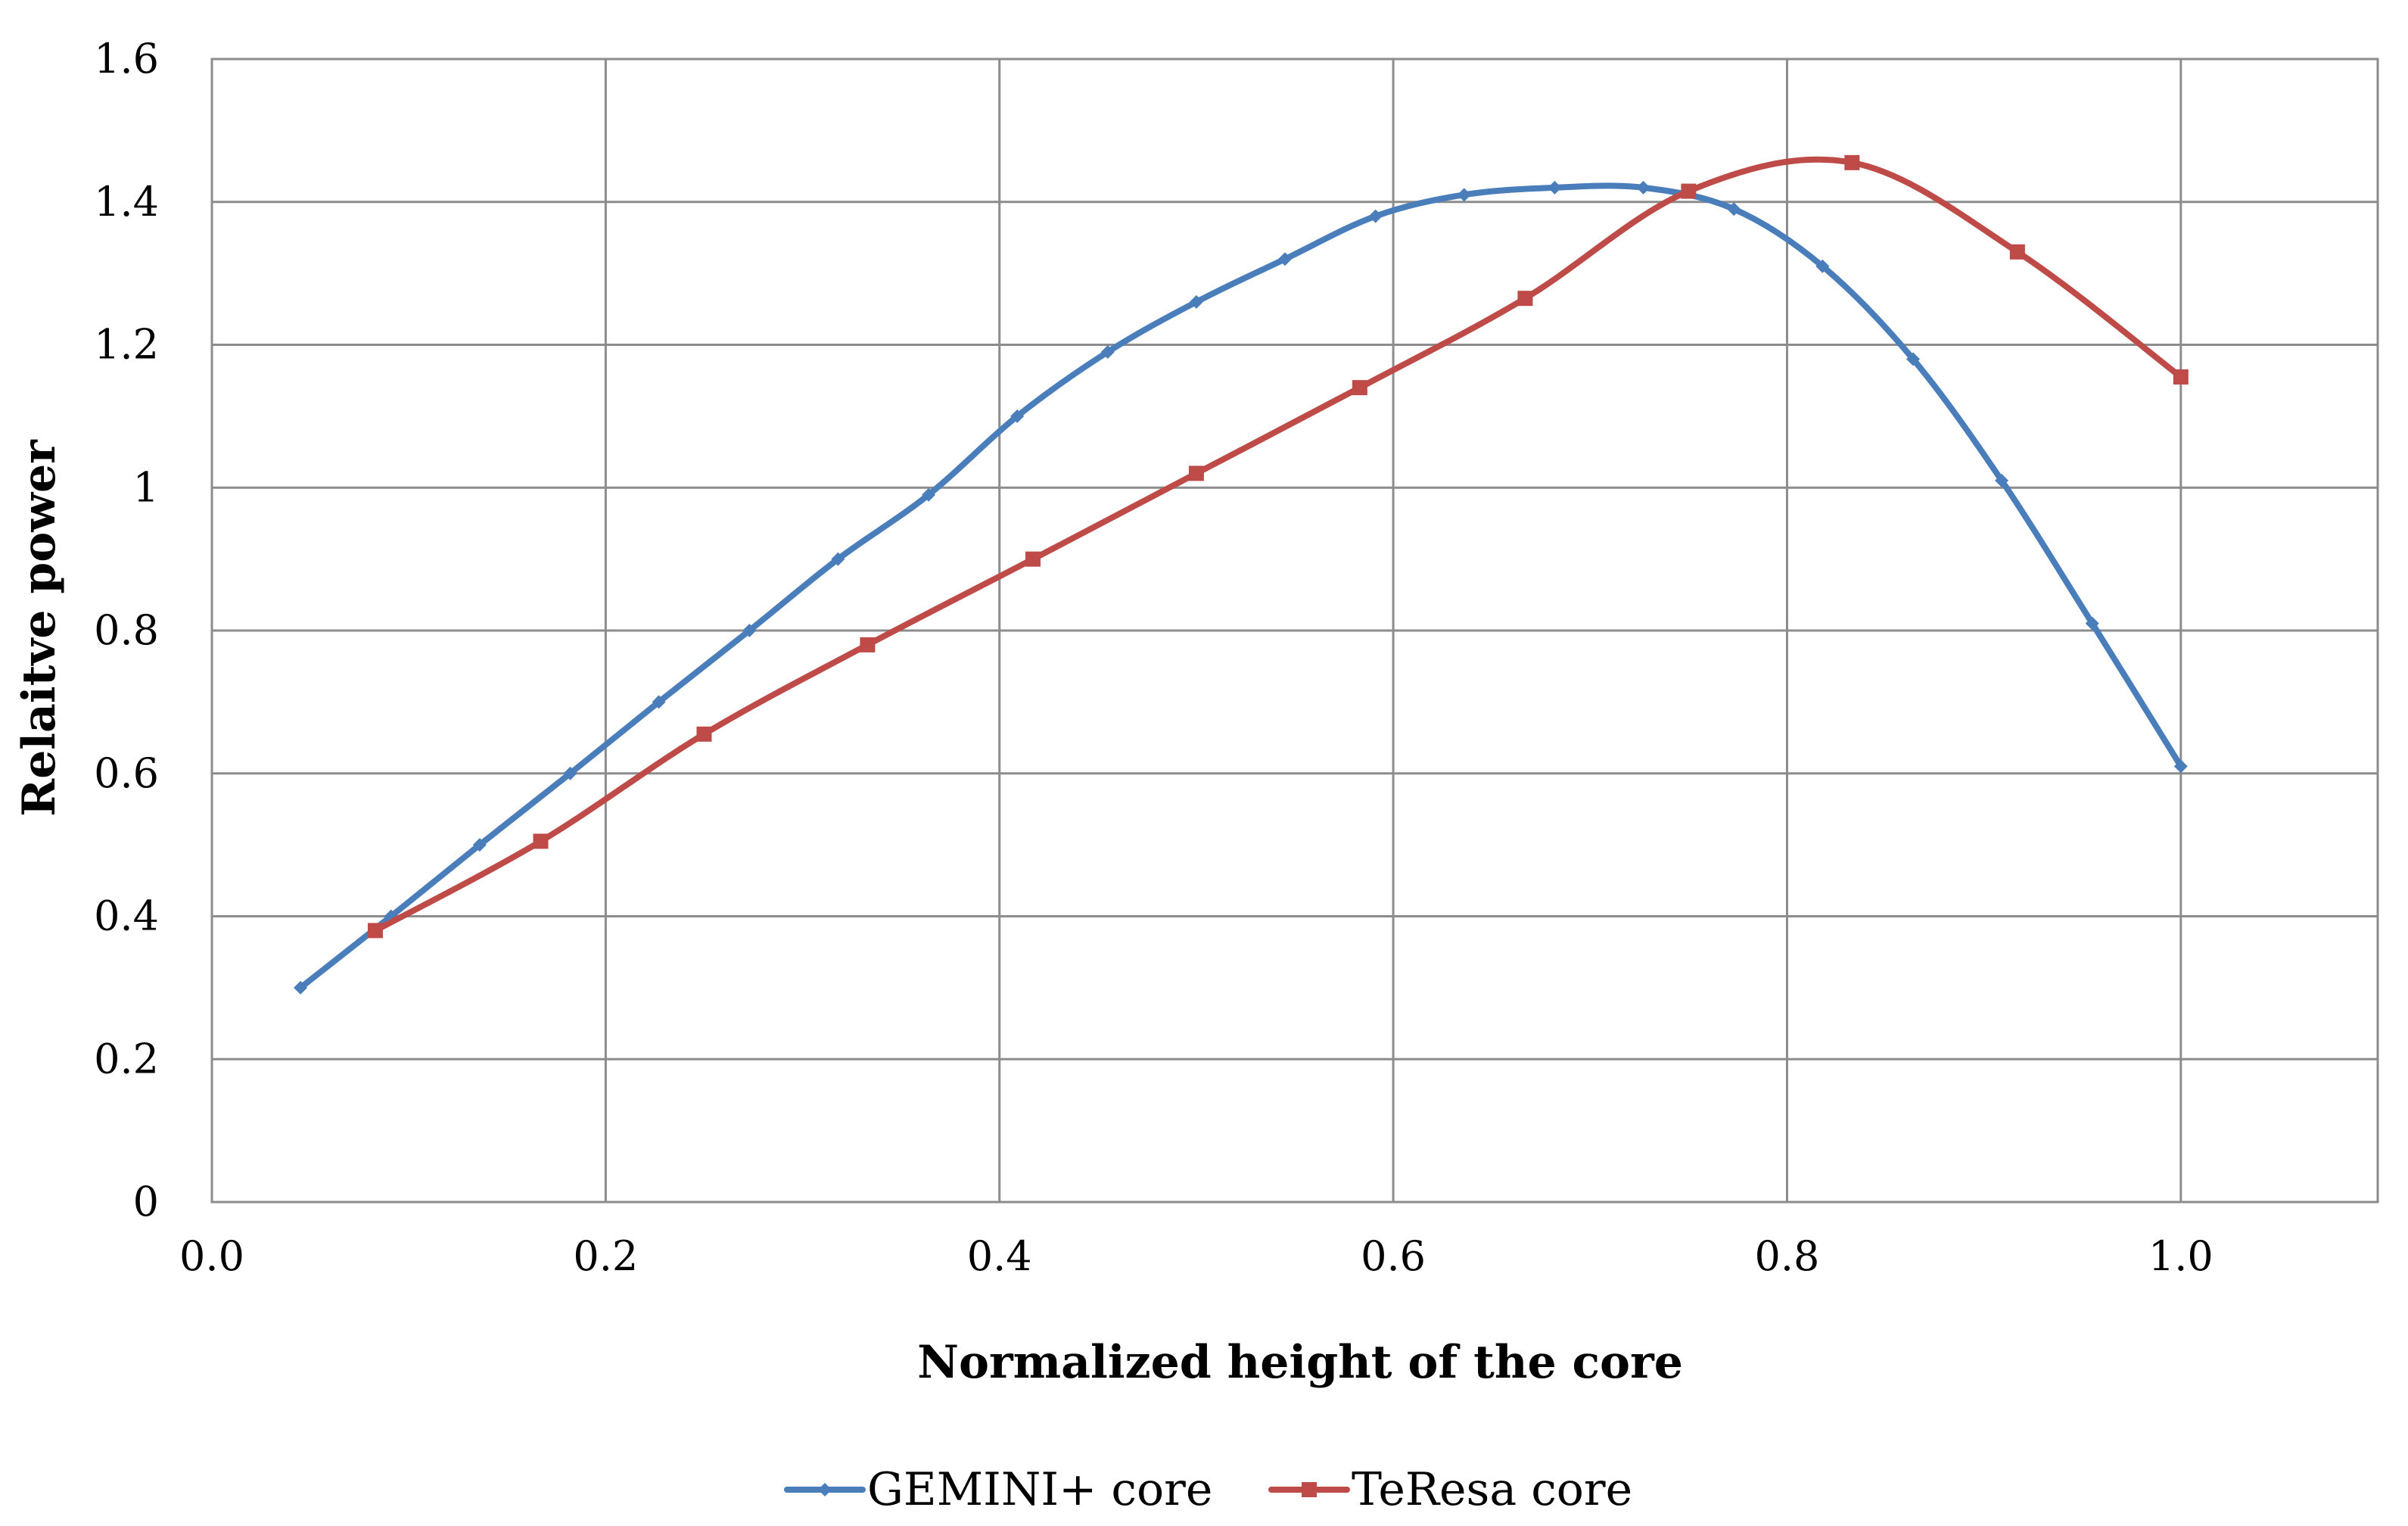 The image size is (2408, 1526). I want to click on x-tick-label: 0.6, so click(1393, 1256).